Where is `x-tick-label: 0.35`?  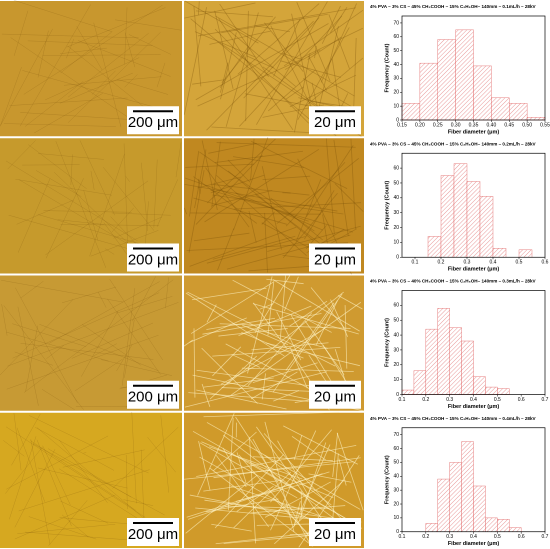 x-tick-label: 0.35 is located at coordinates (474, 125).